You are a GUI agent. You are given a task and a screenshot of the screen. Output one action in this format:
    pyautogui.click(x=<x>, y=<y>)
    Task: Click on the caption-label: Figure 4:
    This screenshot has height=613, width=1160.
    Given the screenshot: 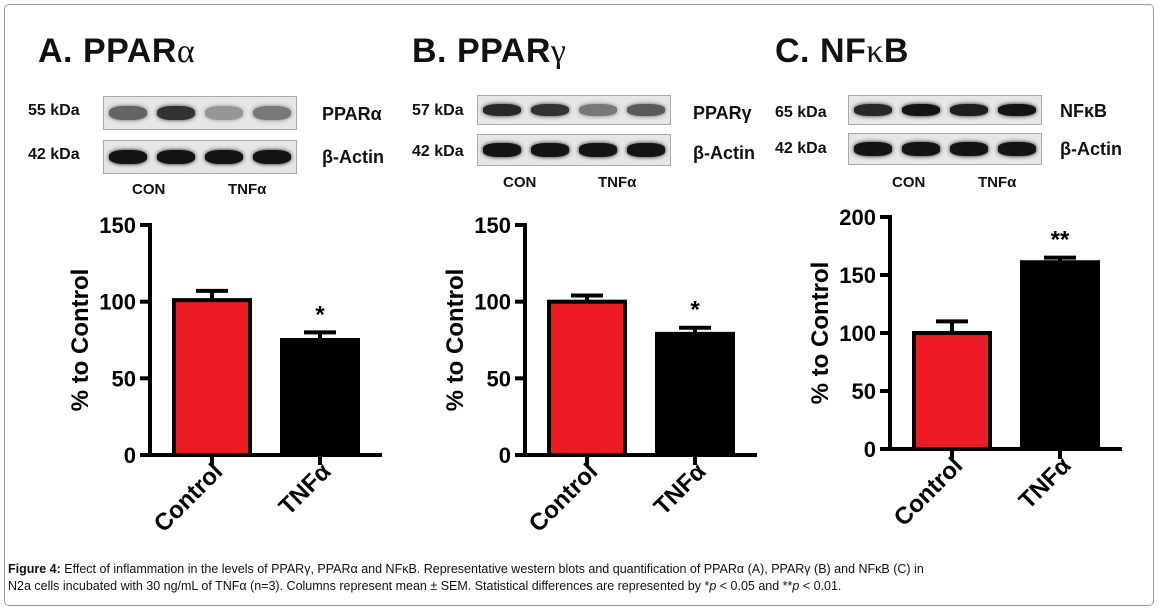 What is the action you would take?
    pyautogui.click(x=34, y=569)
    